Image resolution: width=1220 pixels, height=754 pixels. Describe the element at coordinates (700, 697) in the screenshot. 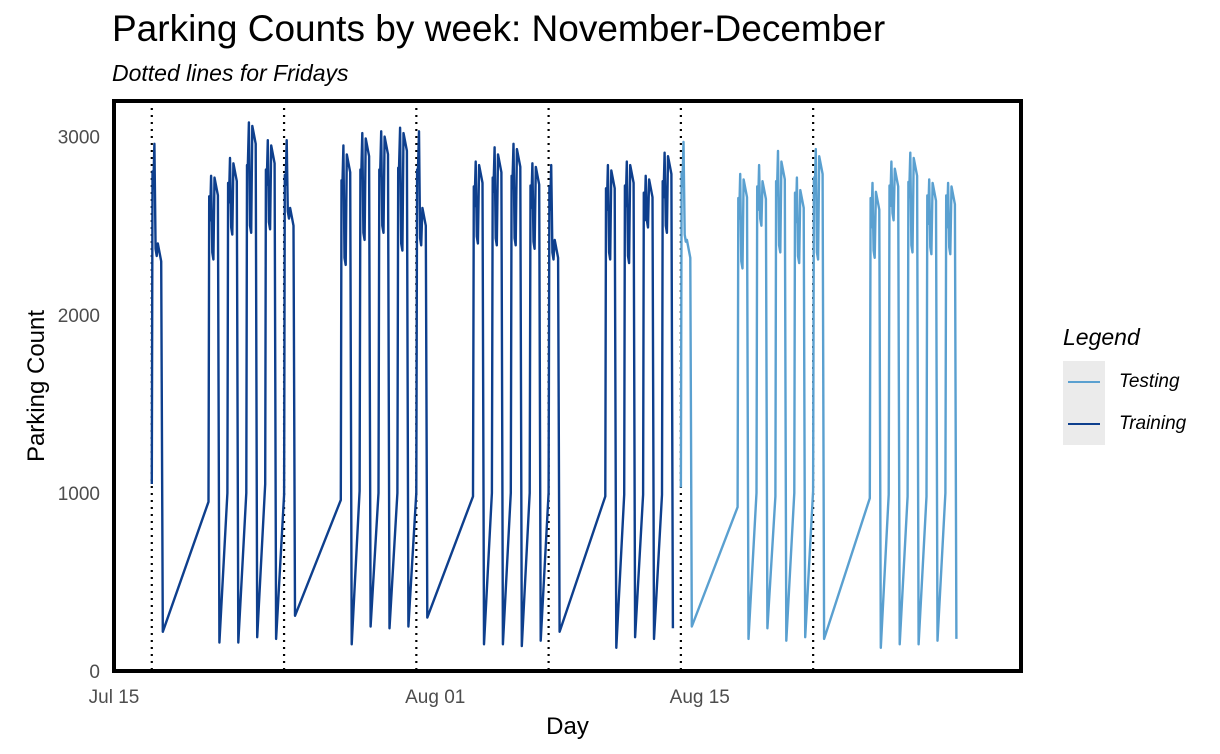

I see `x-tick-label: Aug 15` at that location.